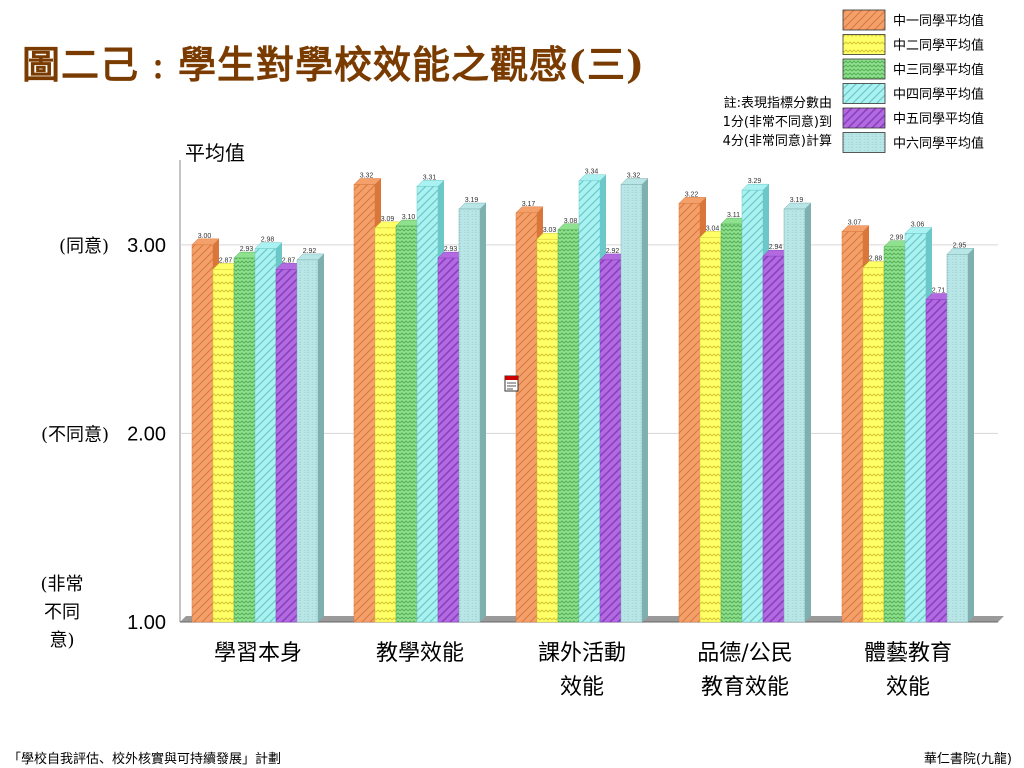 Image resolution: width=1024 pixels, height=768 pixels. What do you see at coordinates (855, 223) in the screenshot?
I see `data-label: 3.07` at bounding box center [855, 223].